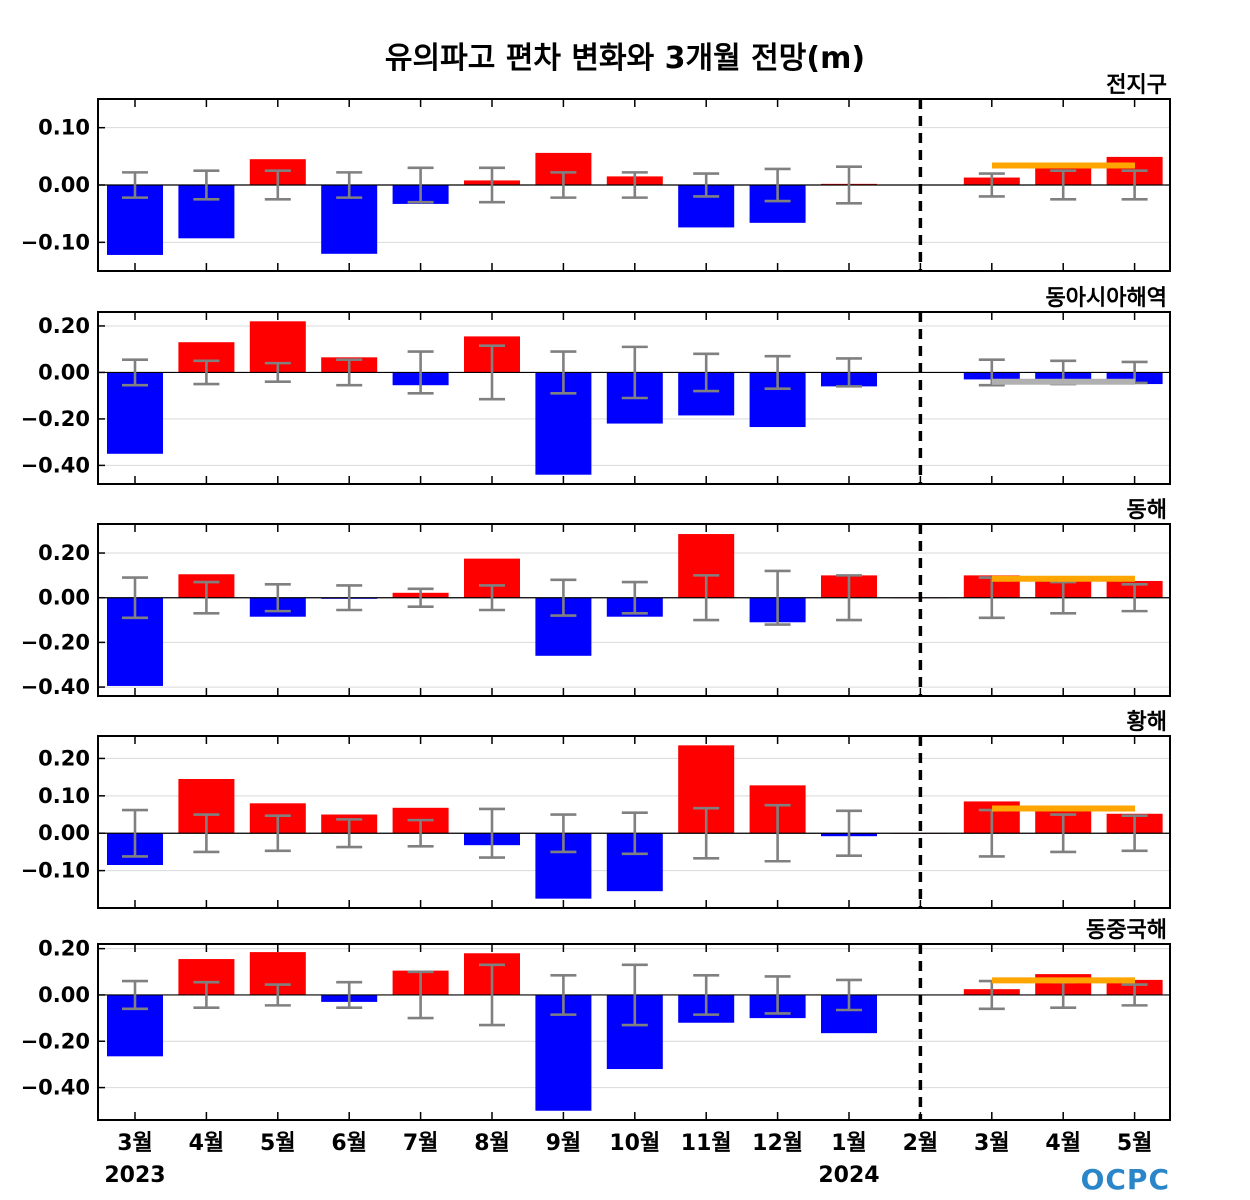 The width and height of the screenshot is (1250, 1200). I want to click on panel-title: 황해, so click(1147, 722).